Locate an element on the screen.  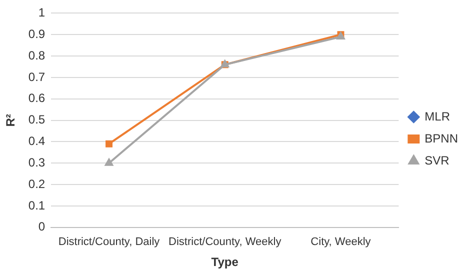
y-tick-label: 0.4 is located at coordinates (37, 141).